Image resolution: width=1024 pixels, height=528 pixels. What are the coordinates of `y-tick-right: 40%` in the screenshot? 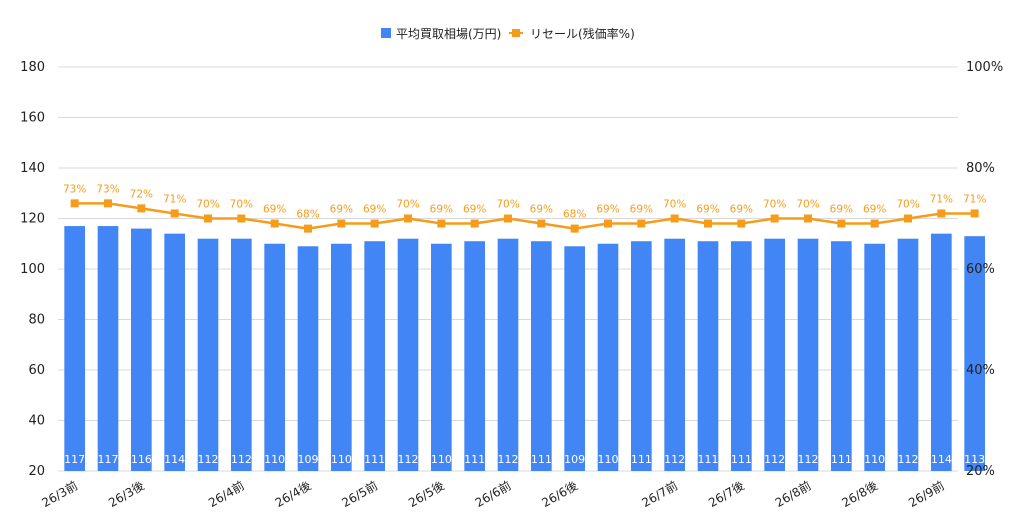 It's located at (980, 370).